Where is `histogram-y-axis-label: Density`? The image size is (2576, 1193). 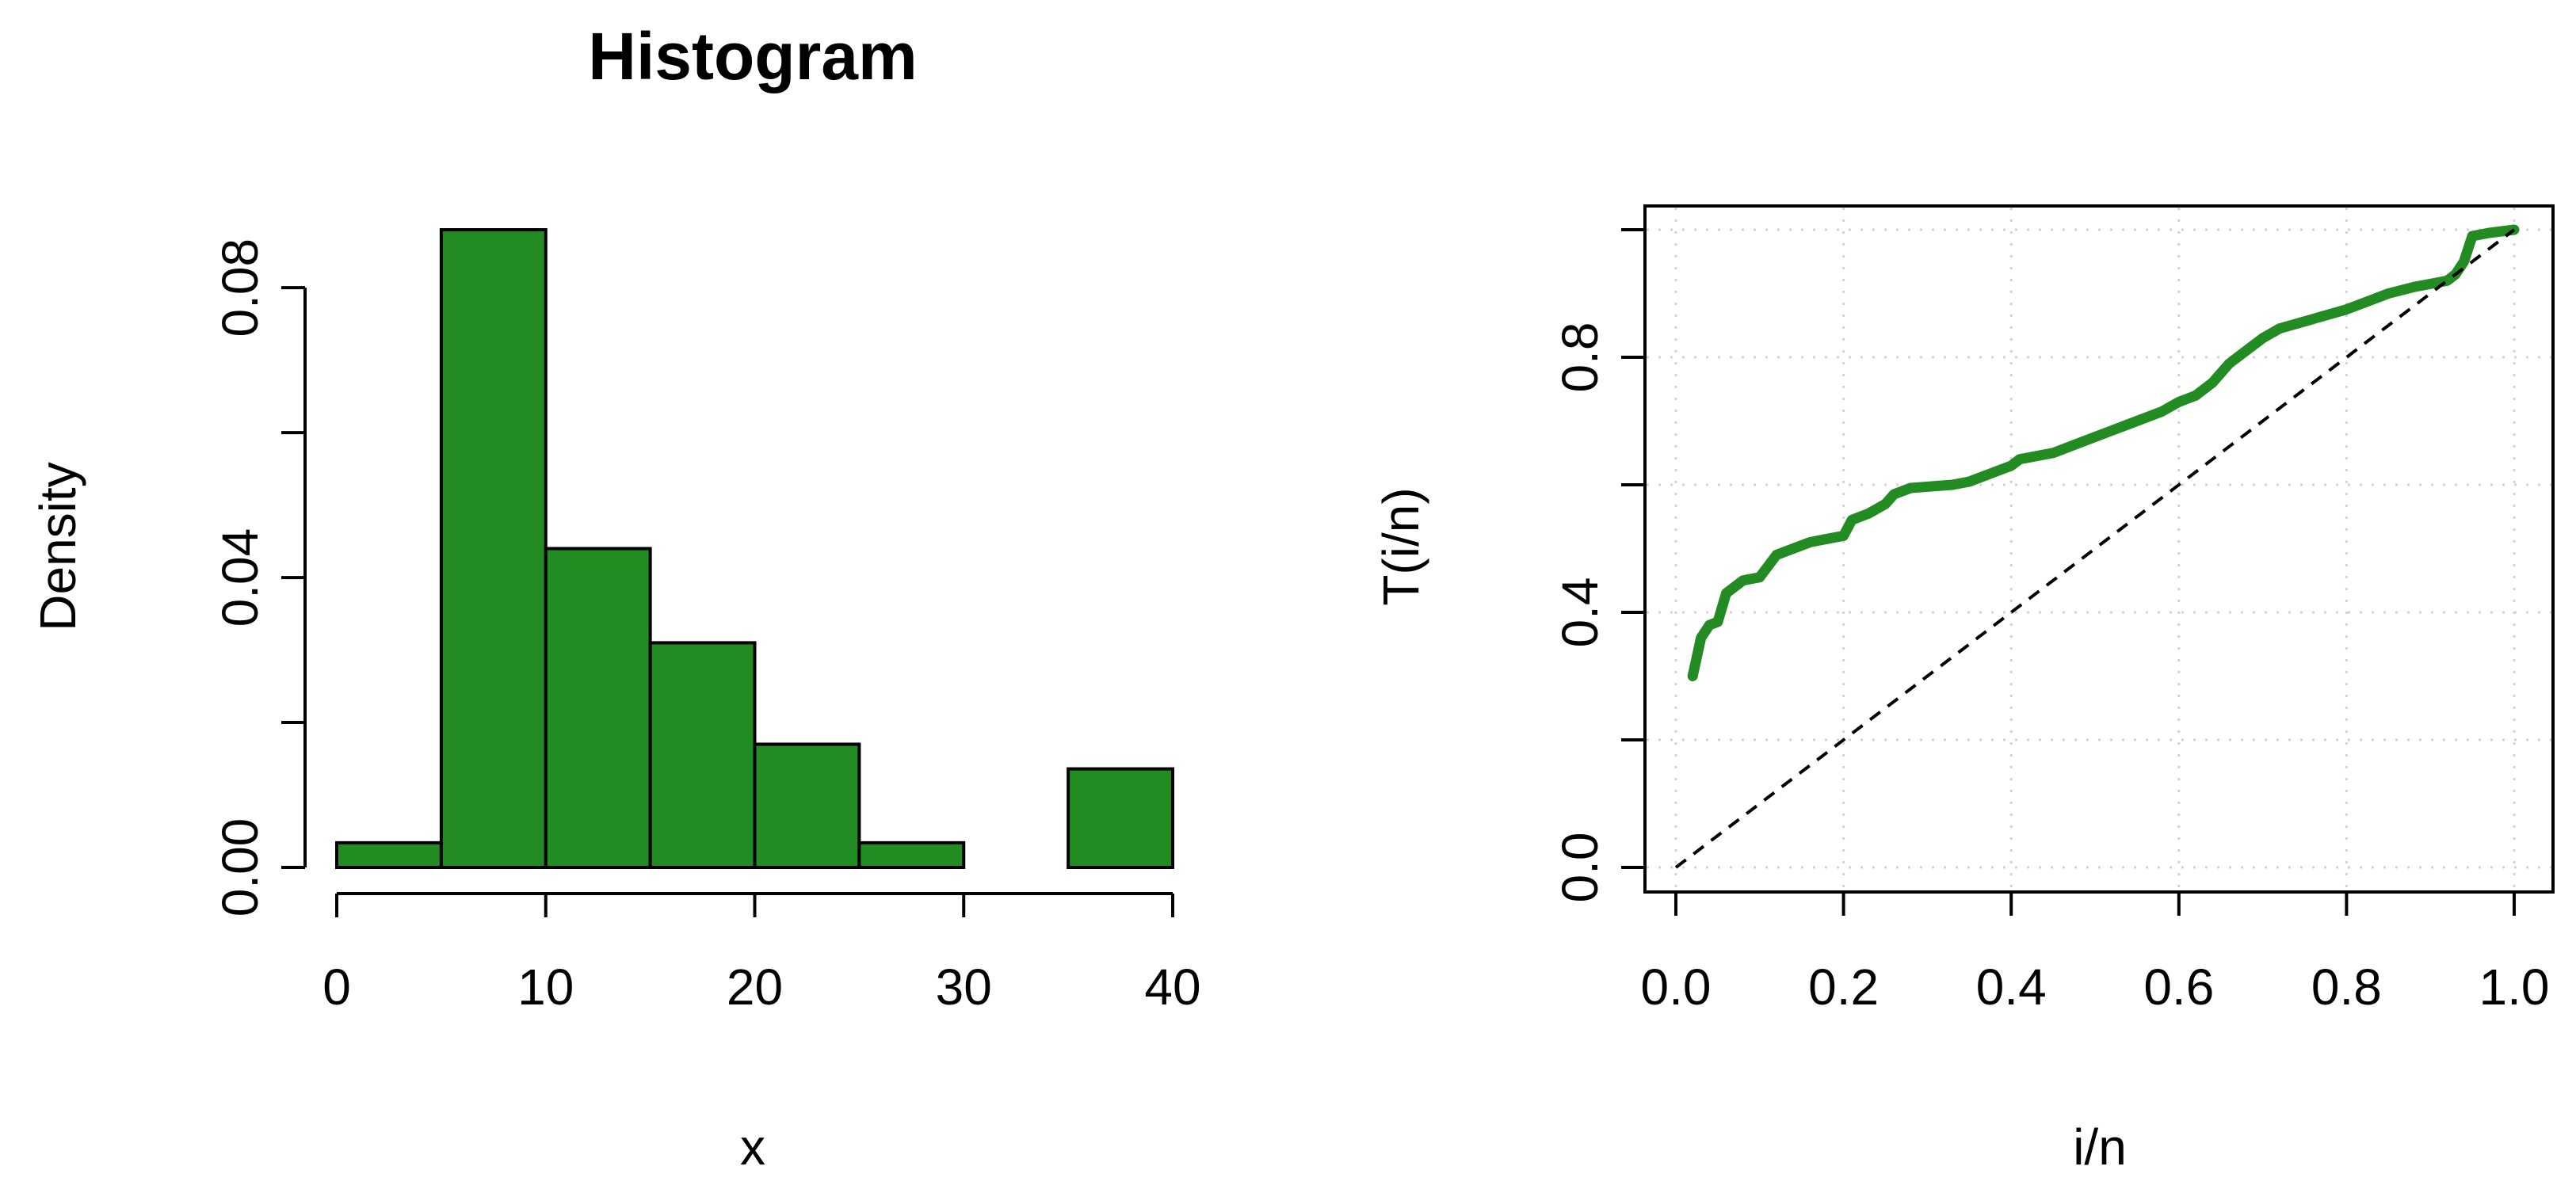 histogram-y-axis-label: Density is located at coordinates (57, 546).